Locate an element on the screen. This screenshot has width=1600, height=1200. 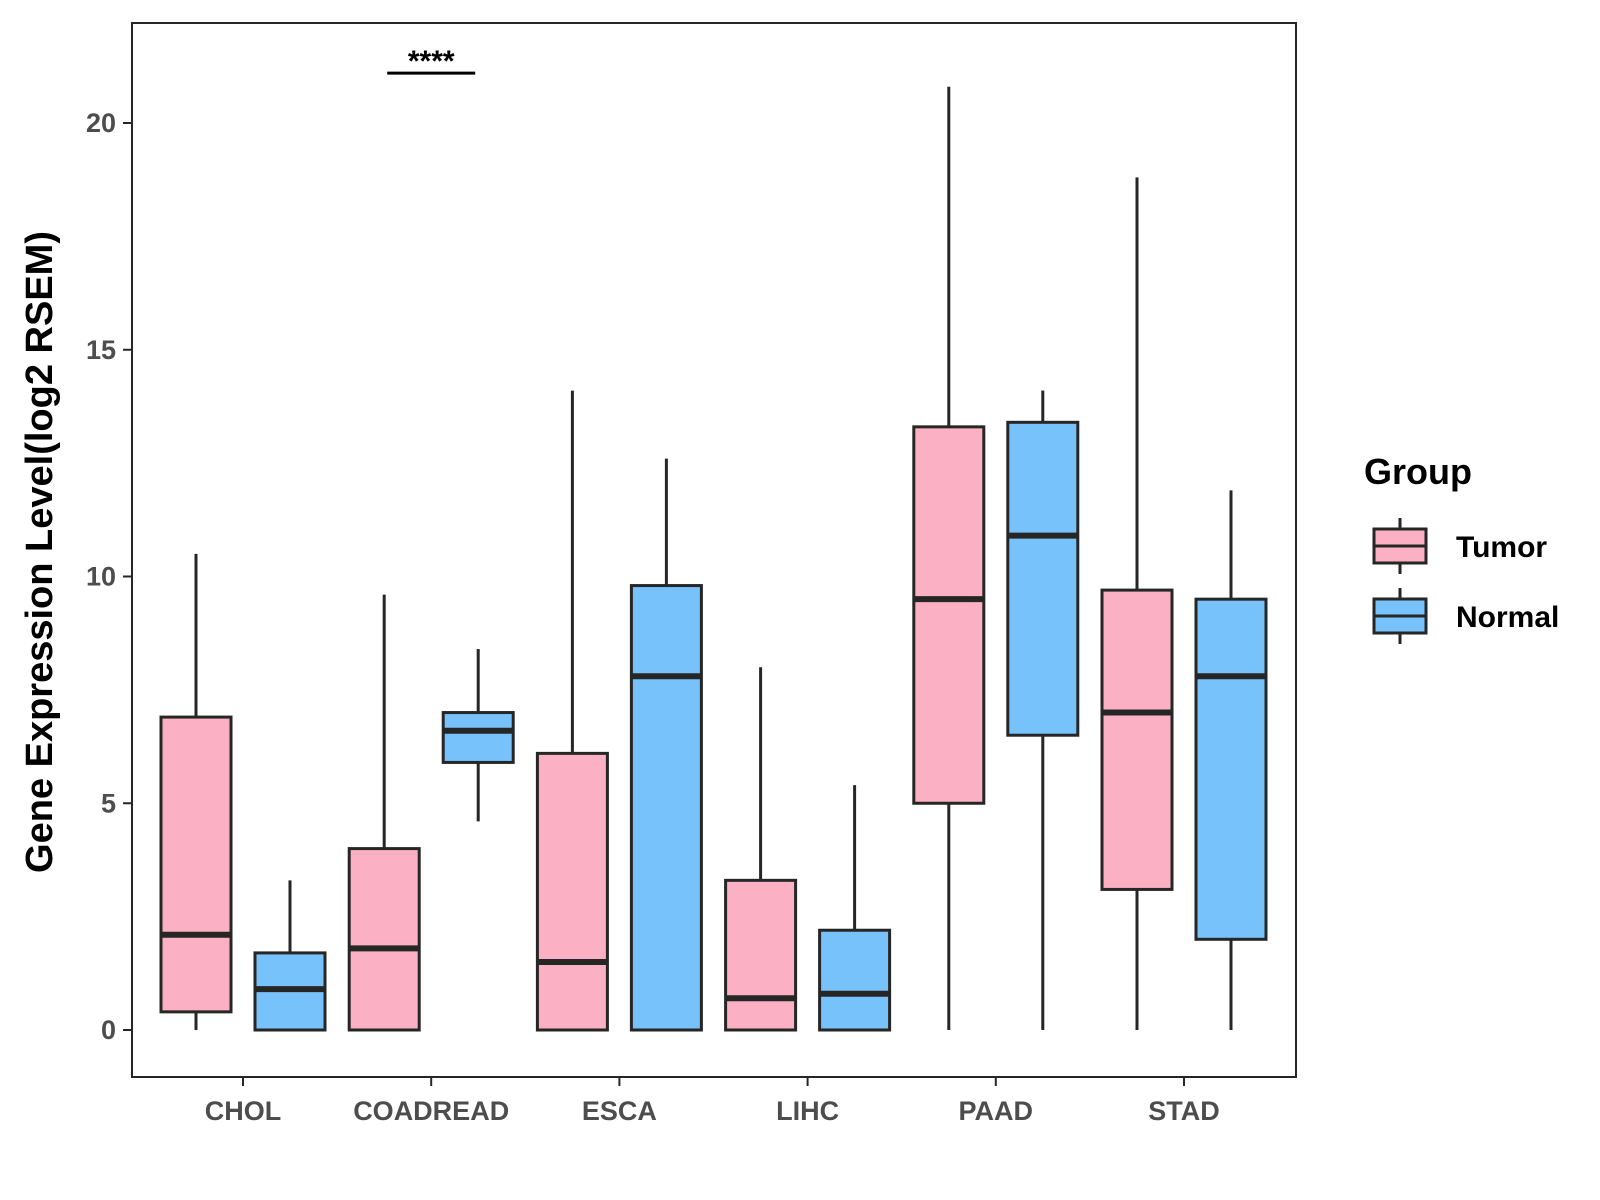
annotations: **** is located at coordinates (431, 61).